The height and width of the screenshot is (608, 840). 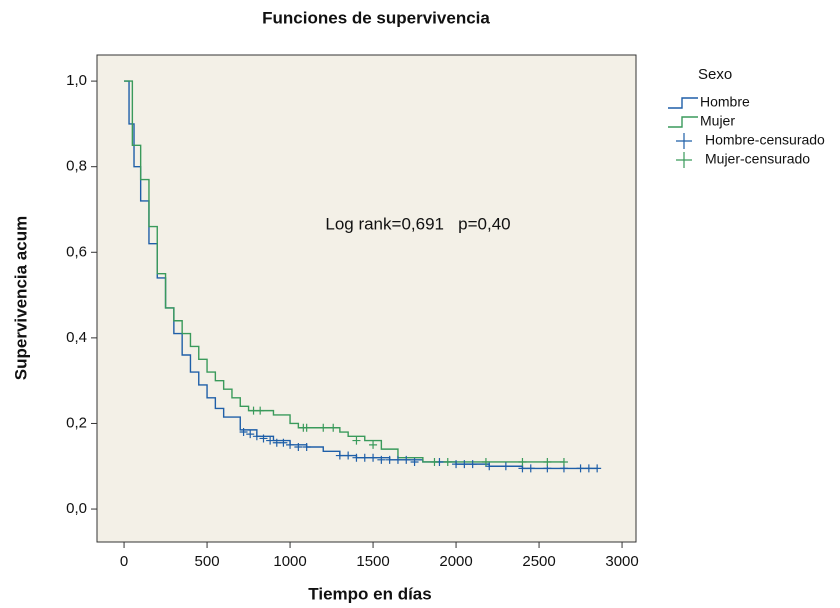 What do you see at coordinates (76, 80) in the screenshot?
I see `y-tick-label: 1,0` at bounding box center [76, 80].